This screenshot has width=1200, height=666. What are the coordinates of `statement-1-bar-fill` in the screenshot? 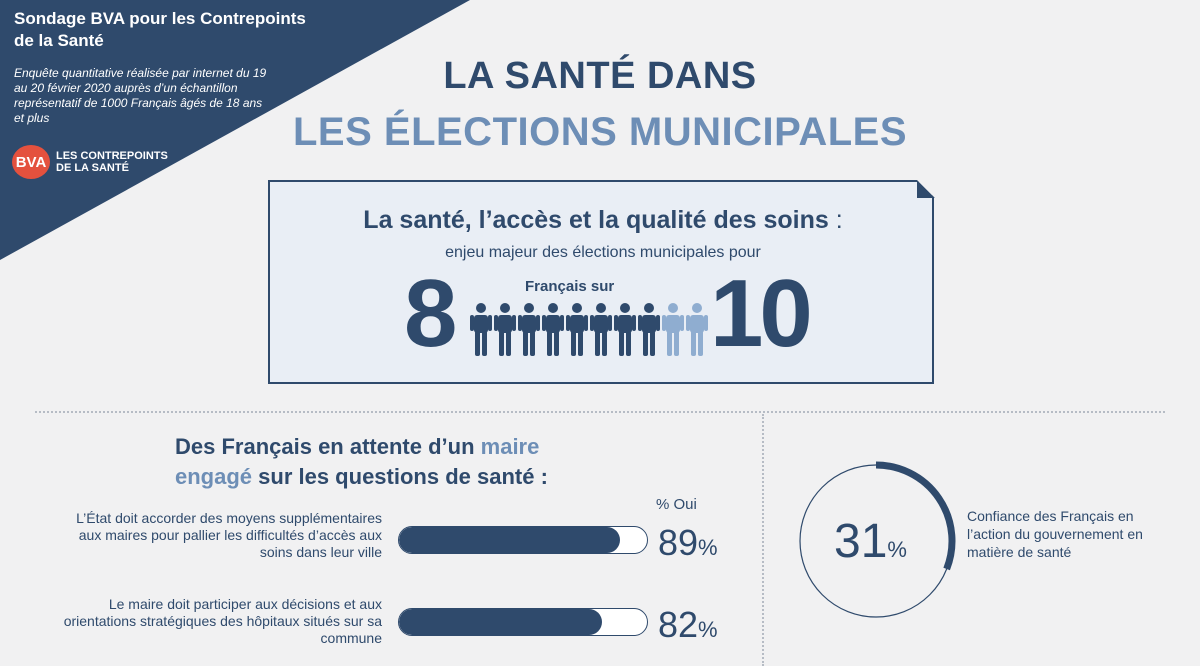 It's located at (509, 540).